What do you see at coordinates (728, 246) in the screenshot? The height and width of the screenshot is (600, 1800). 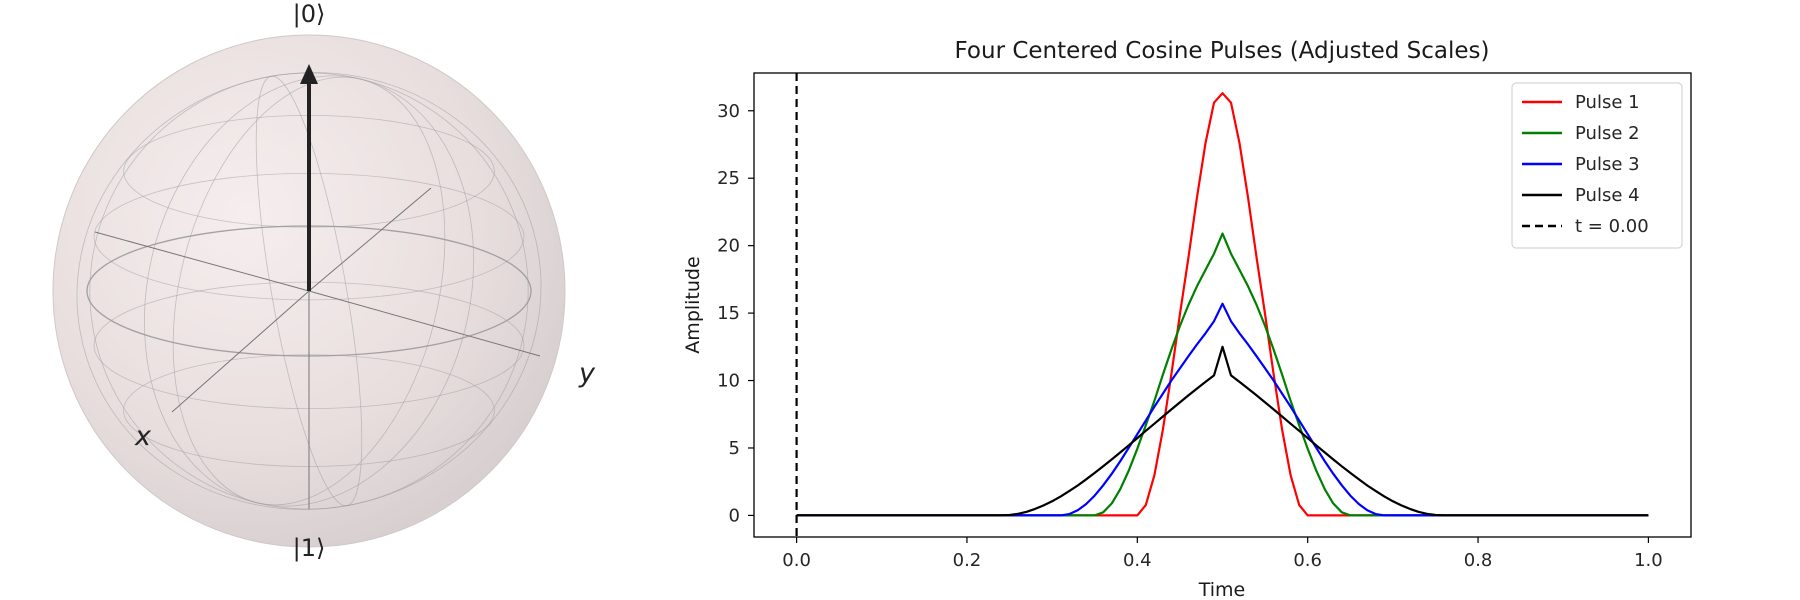 I see `y-tick-label: 20` at bounding box center [728, 246].